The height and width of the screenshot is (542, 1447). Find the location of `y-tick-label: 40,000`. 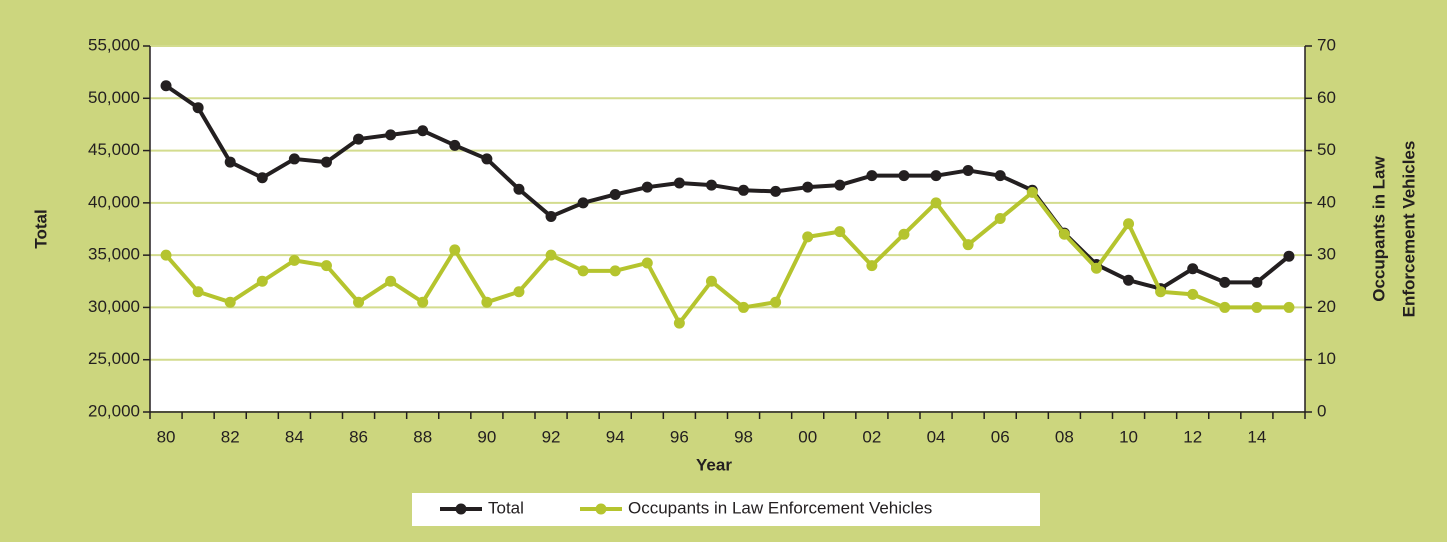

y-tick-label: 40,000 is located at coordinates (114, 201).